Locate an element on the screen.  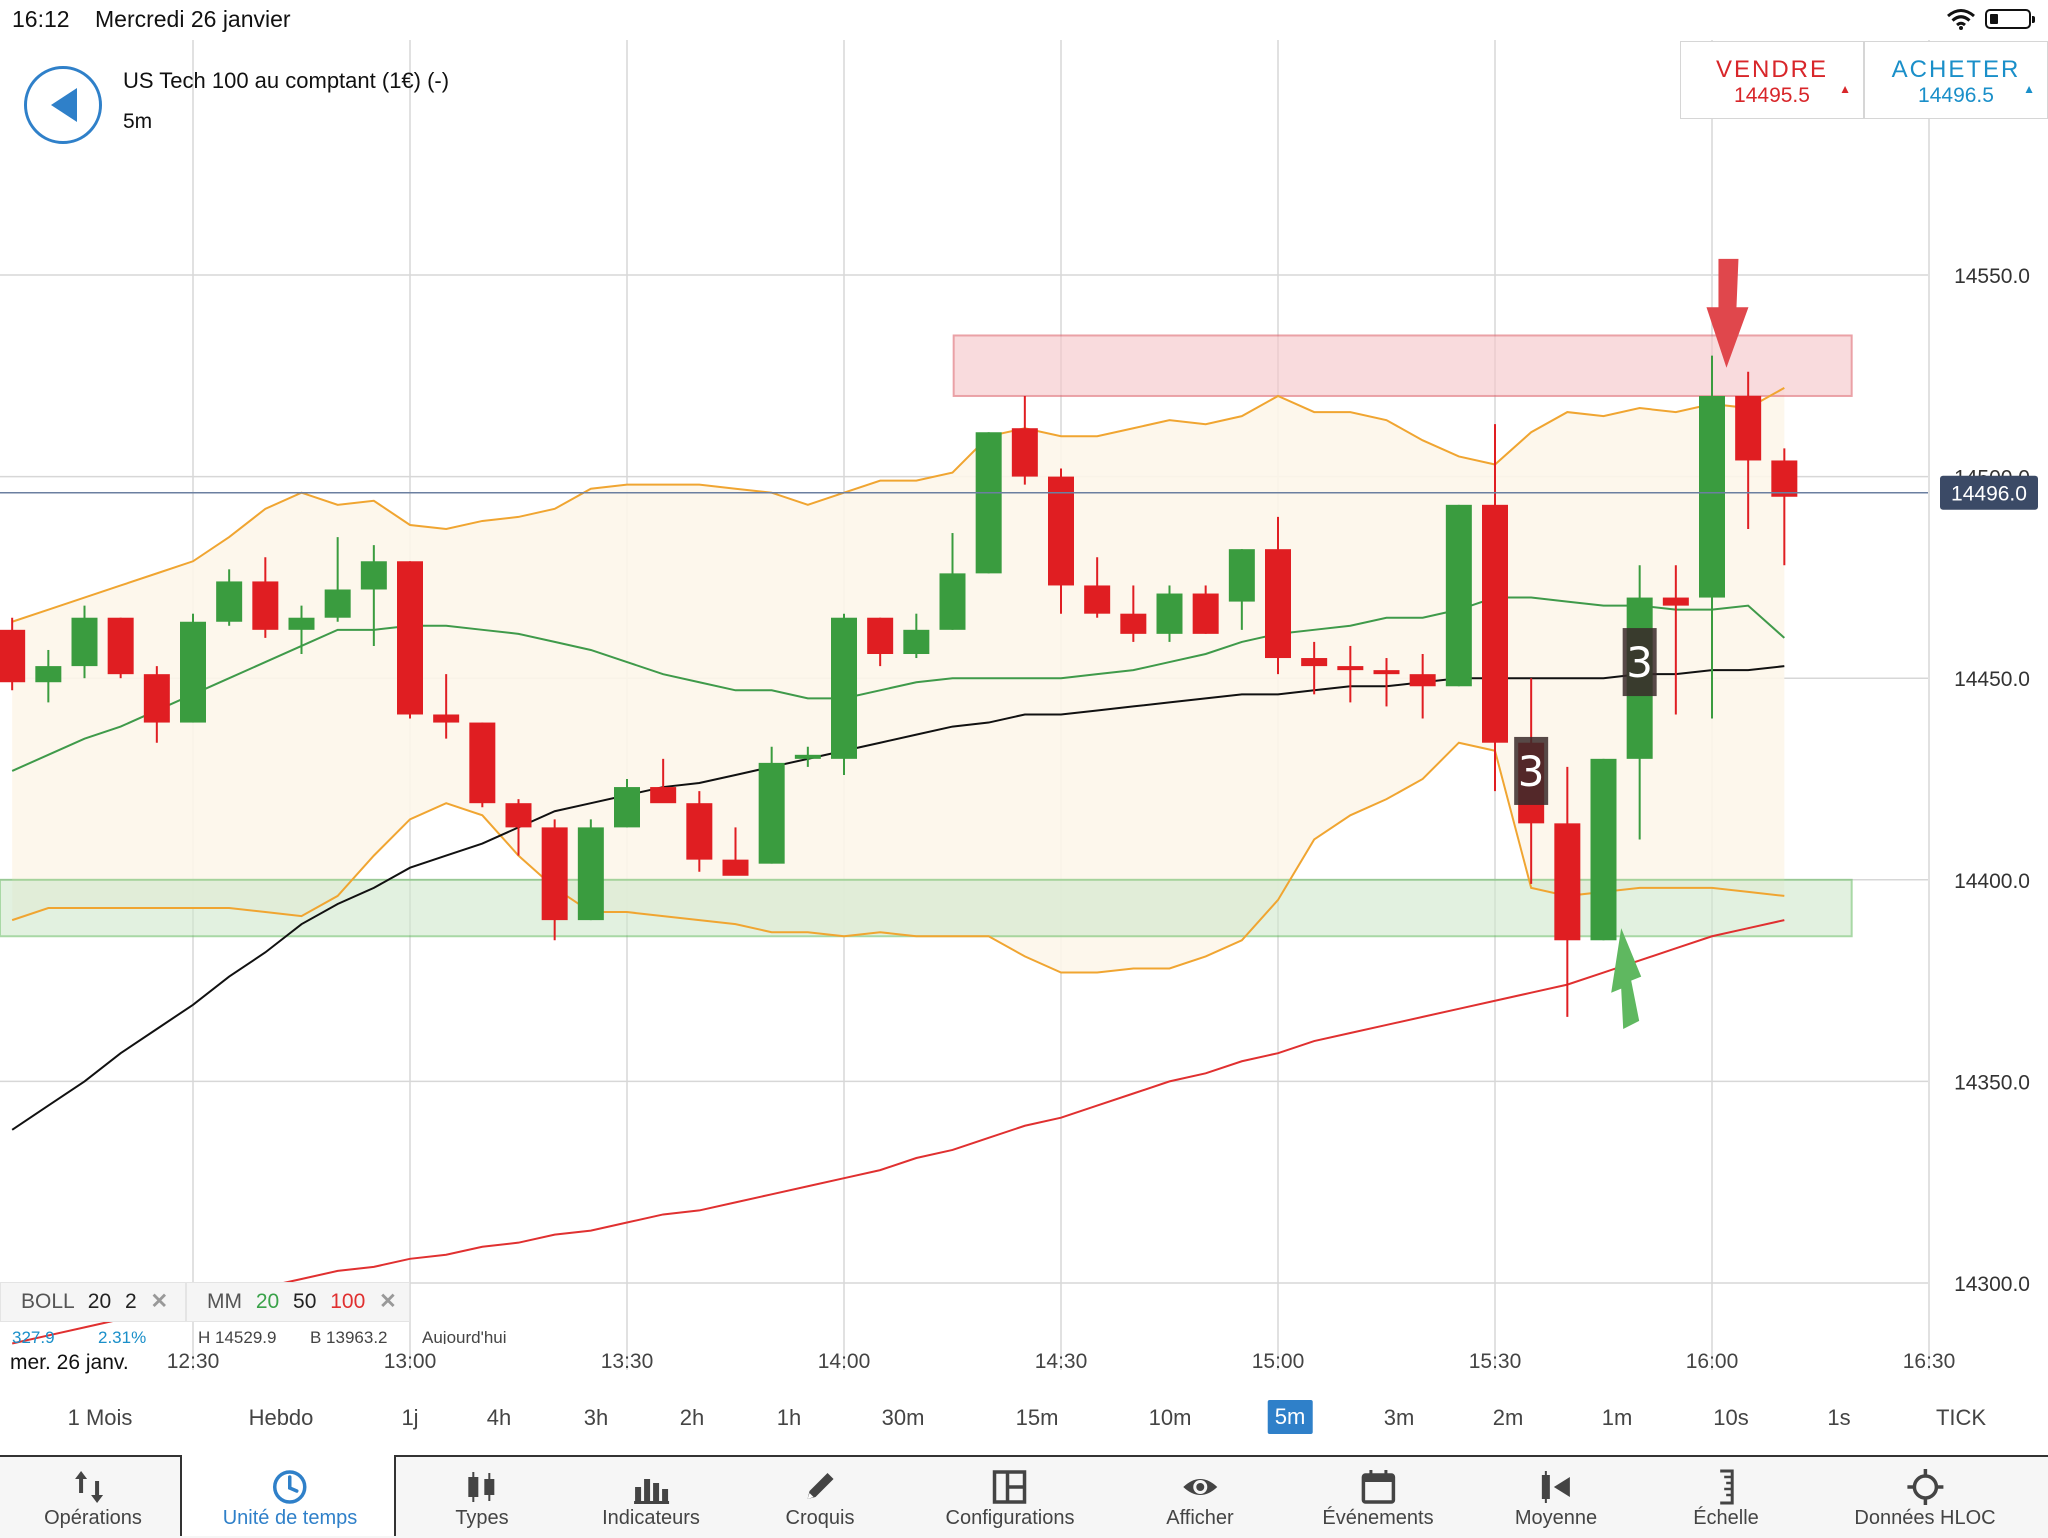
tool-label: Échelle is located at coordinates (1726, 1518).